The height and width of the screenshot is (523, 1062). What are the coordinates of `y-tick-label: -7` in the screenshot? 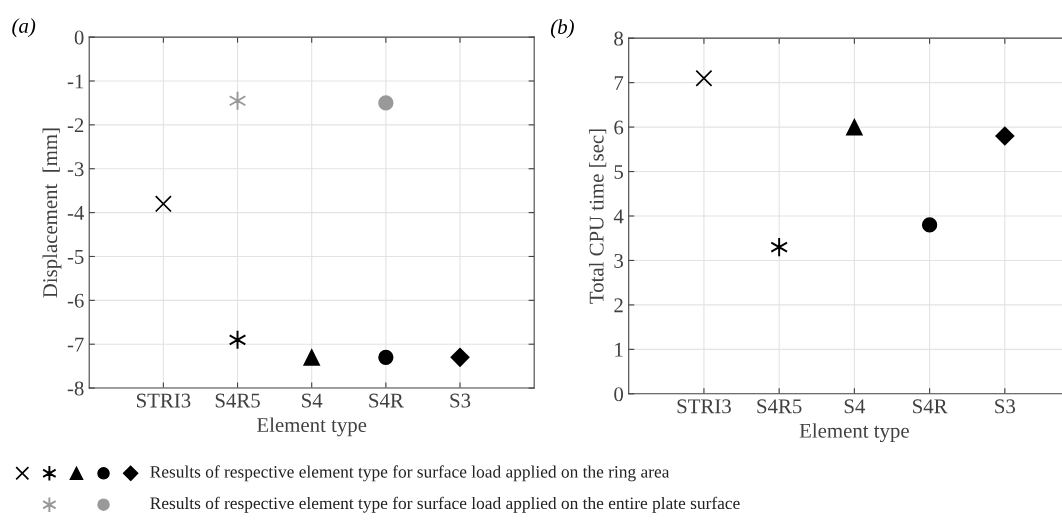 It's located at (75, 344).